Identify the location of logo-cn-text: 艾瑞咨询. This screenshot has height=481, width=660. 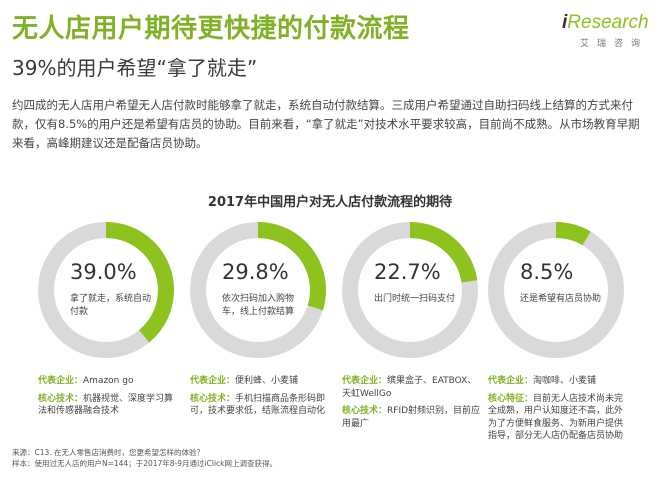
(614, 44).